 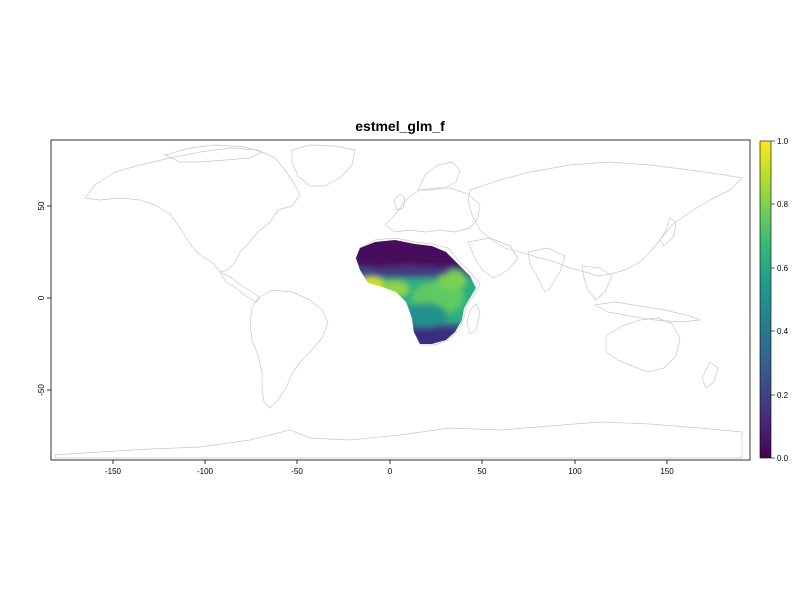 What do you see at coordinates (452, 280) in the screenshot?
I see `raster-east-high` at bounding box center [452, 280].